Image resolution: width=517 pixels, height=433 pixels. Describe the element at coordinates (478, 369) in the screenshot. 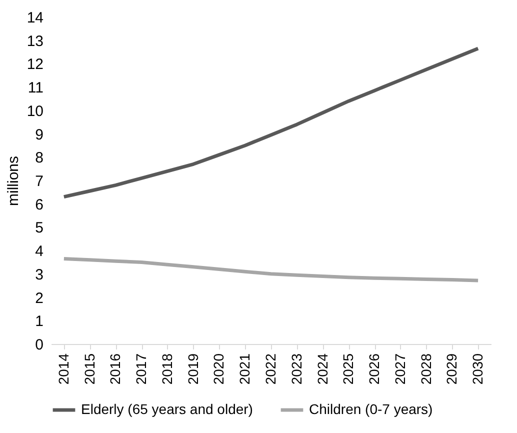

I see `x-tick-label: 2030` at that location.